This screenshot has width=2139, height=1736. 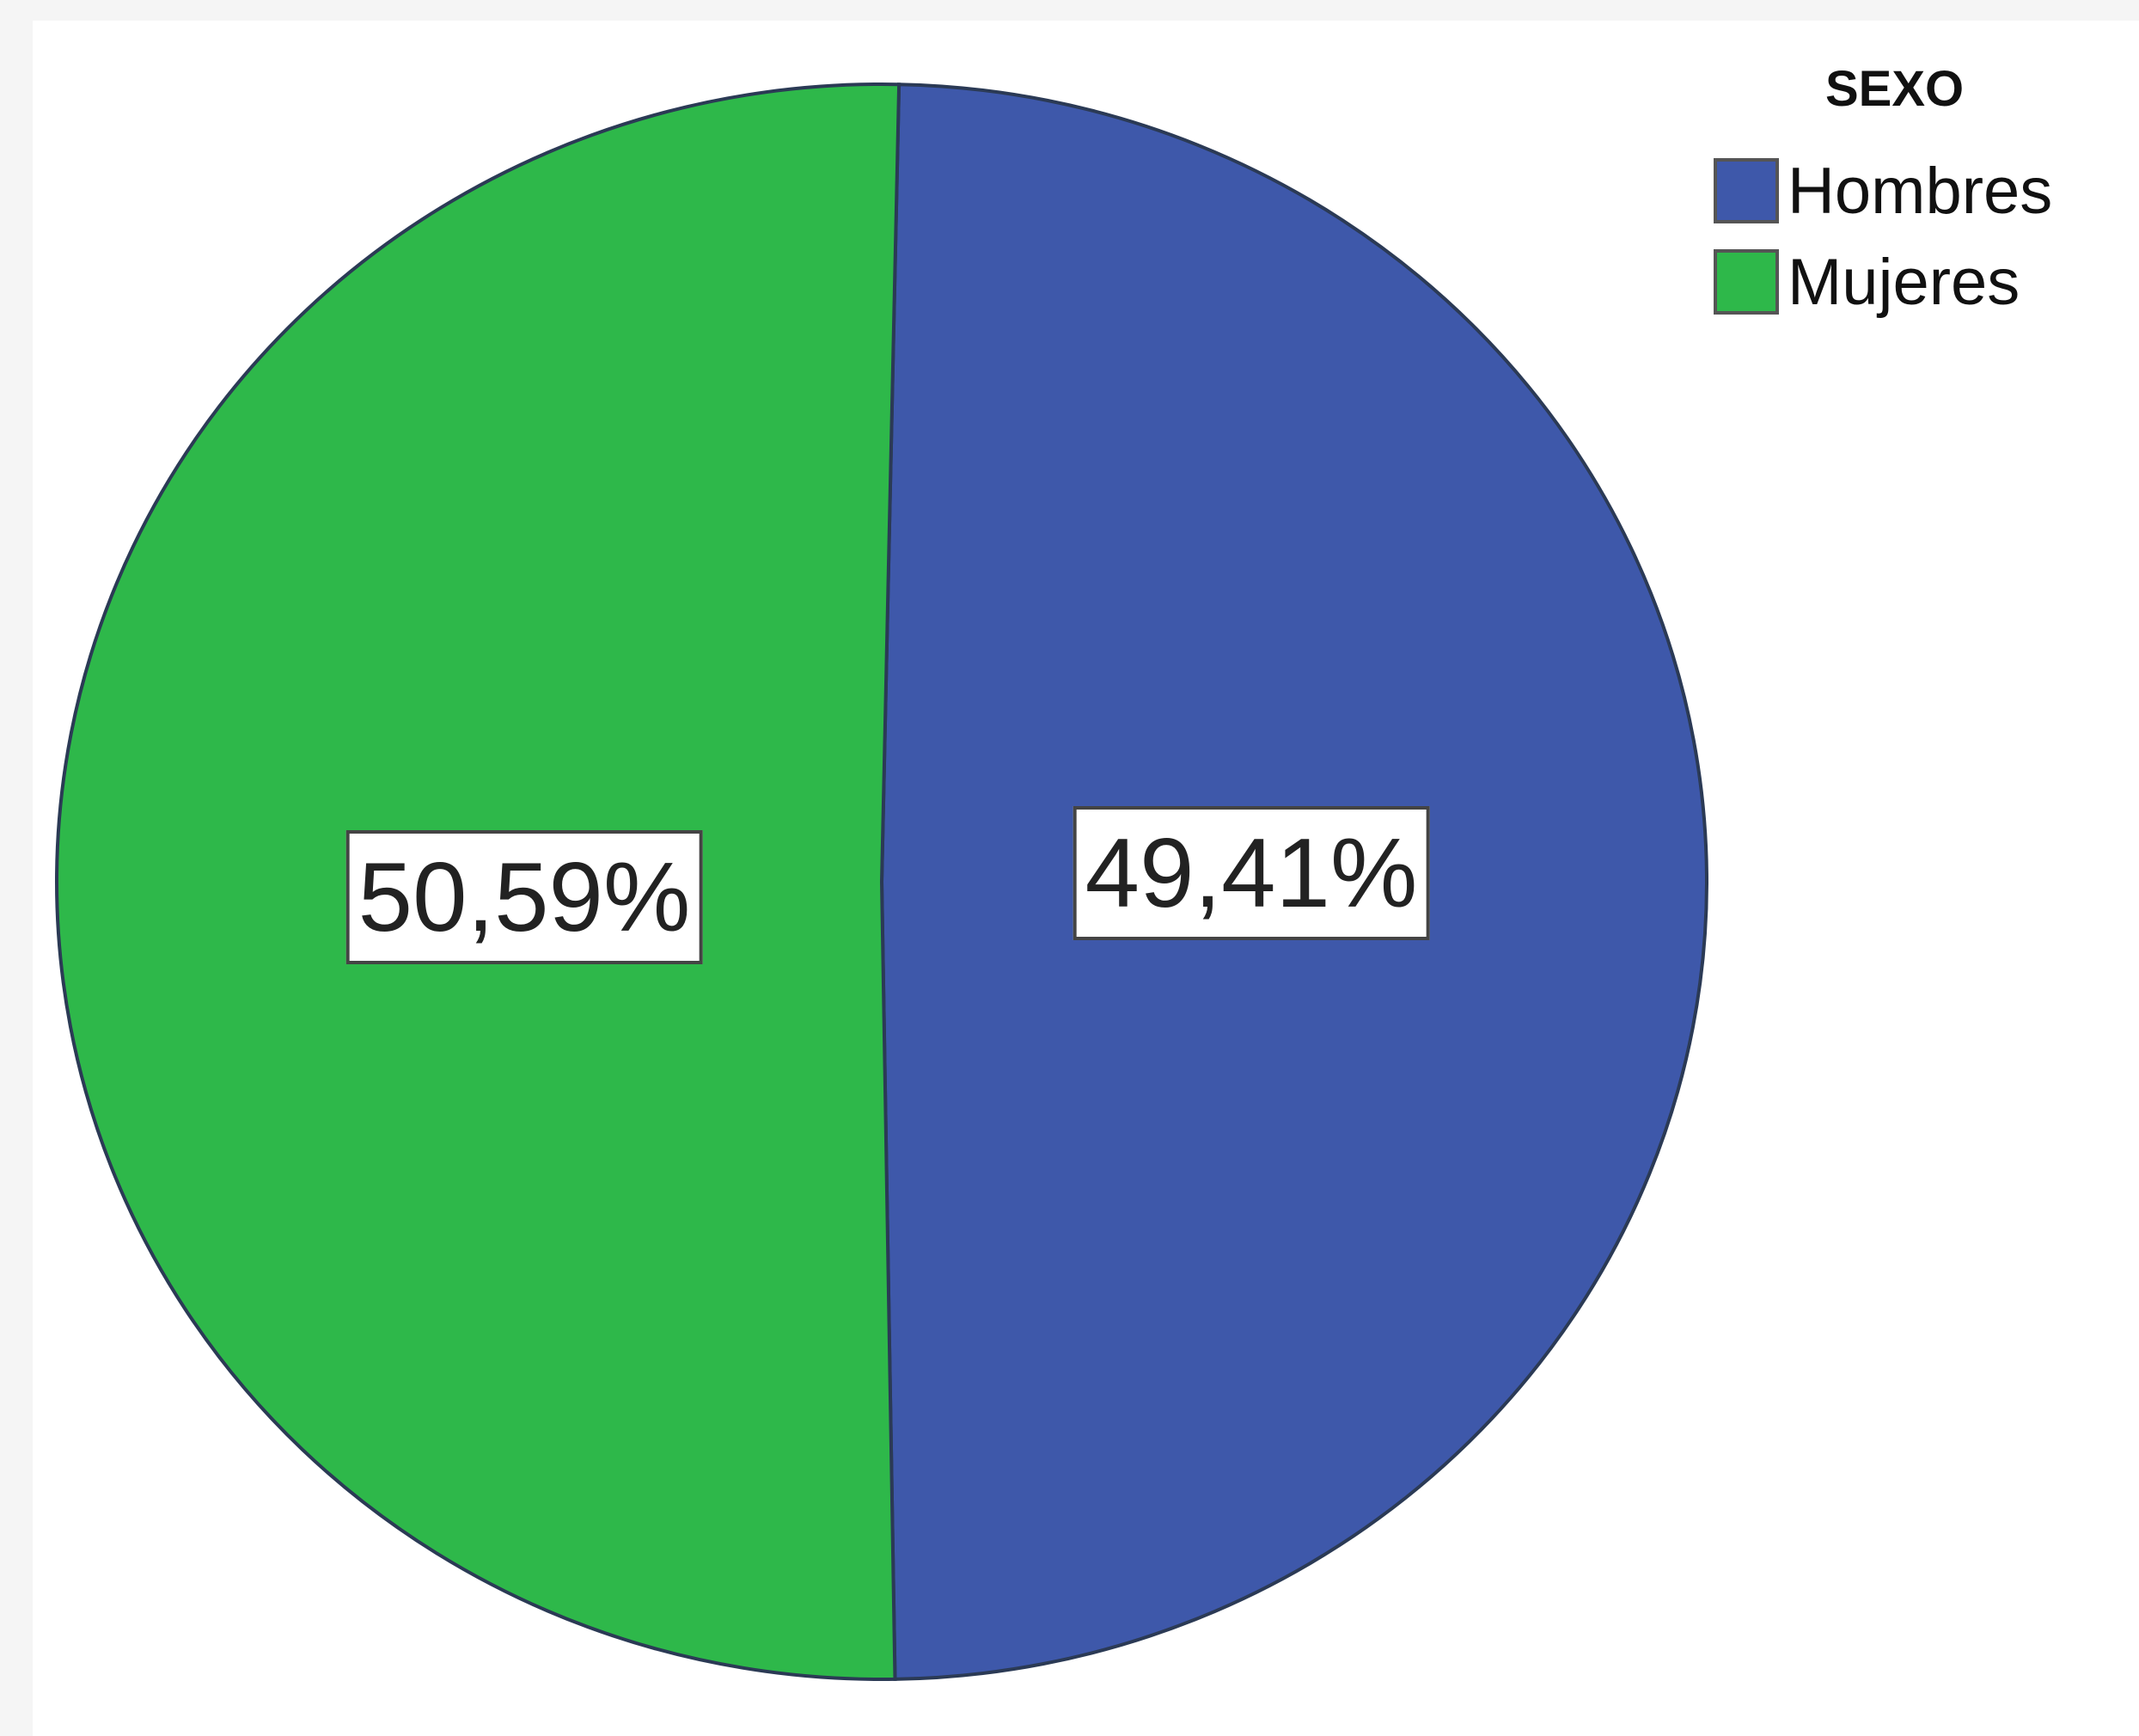 What do you see at coordinates (1904, 282) in the screenshot?
I see `legend-label-mujeres: Mujeres` at bounding box center [1904, 282].